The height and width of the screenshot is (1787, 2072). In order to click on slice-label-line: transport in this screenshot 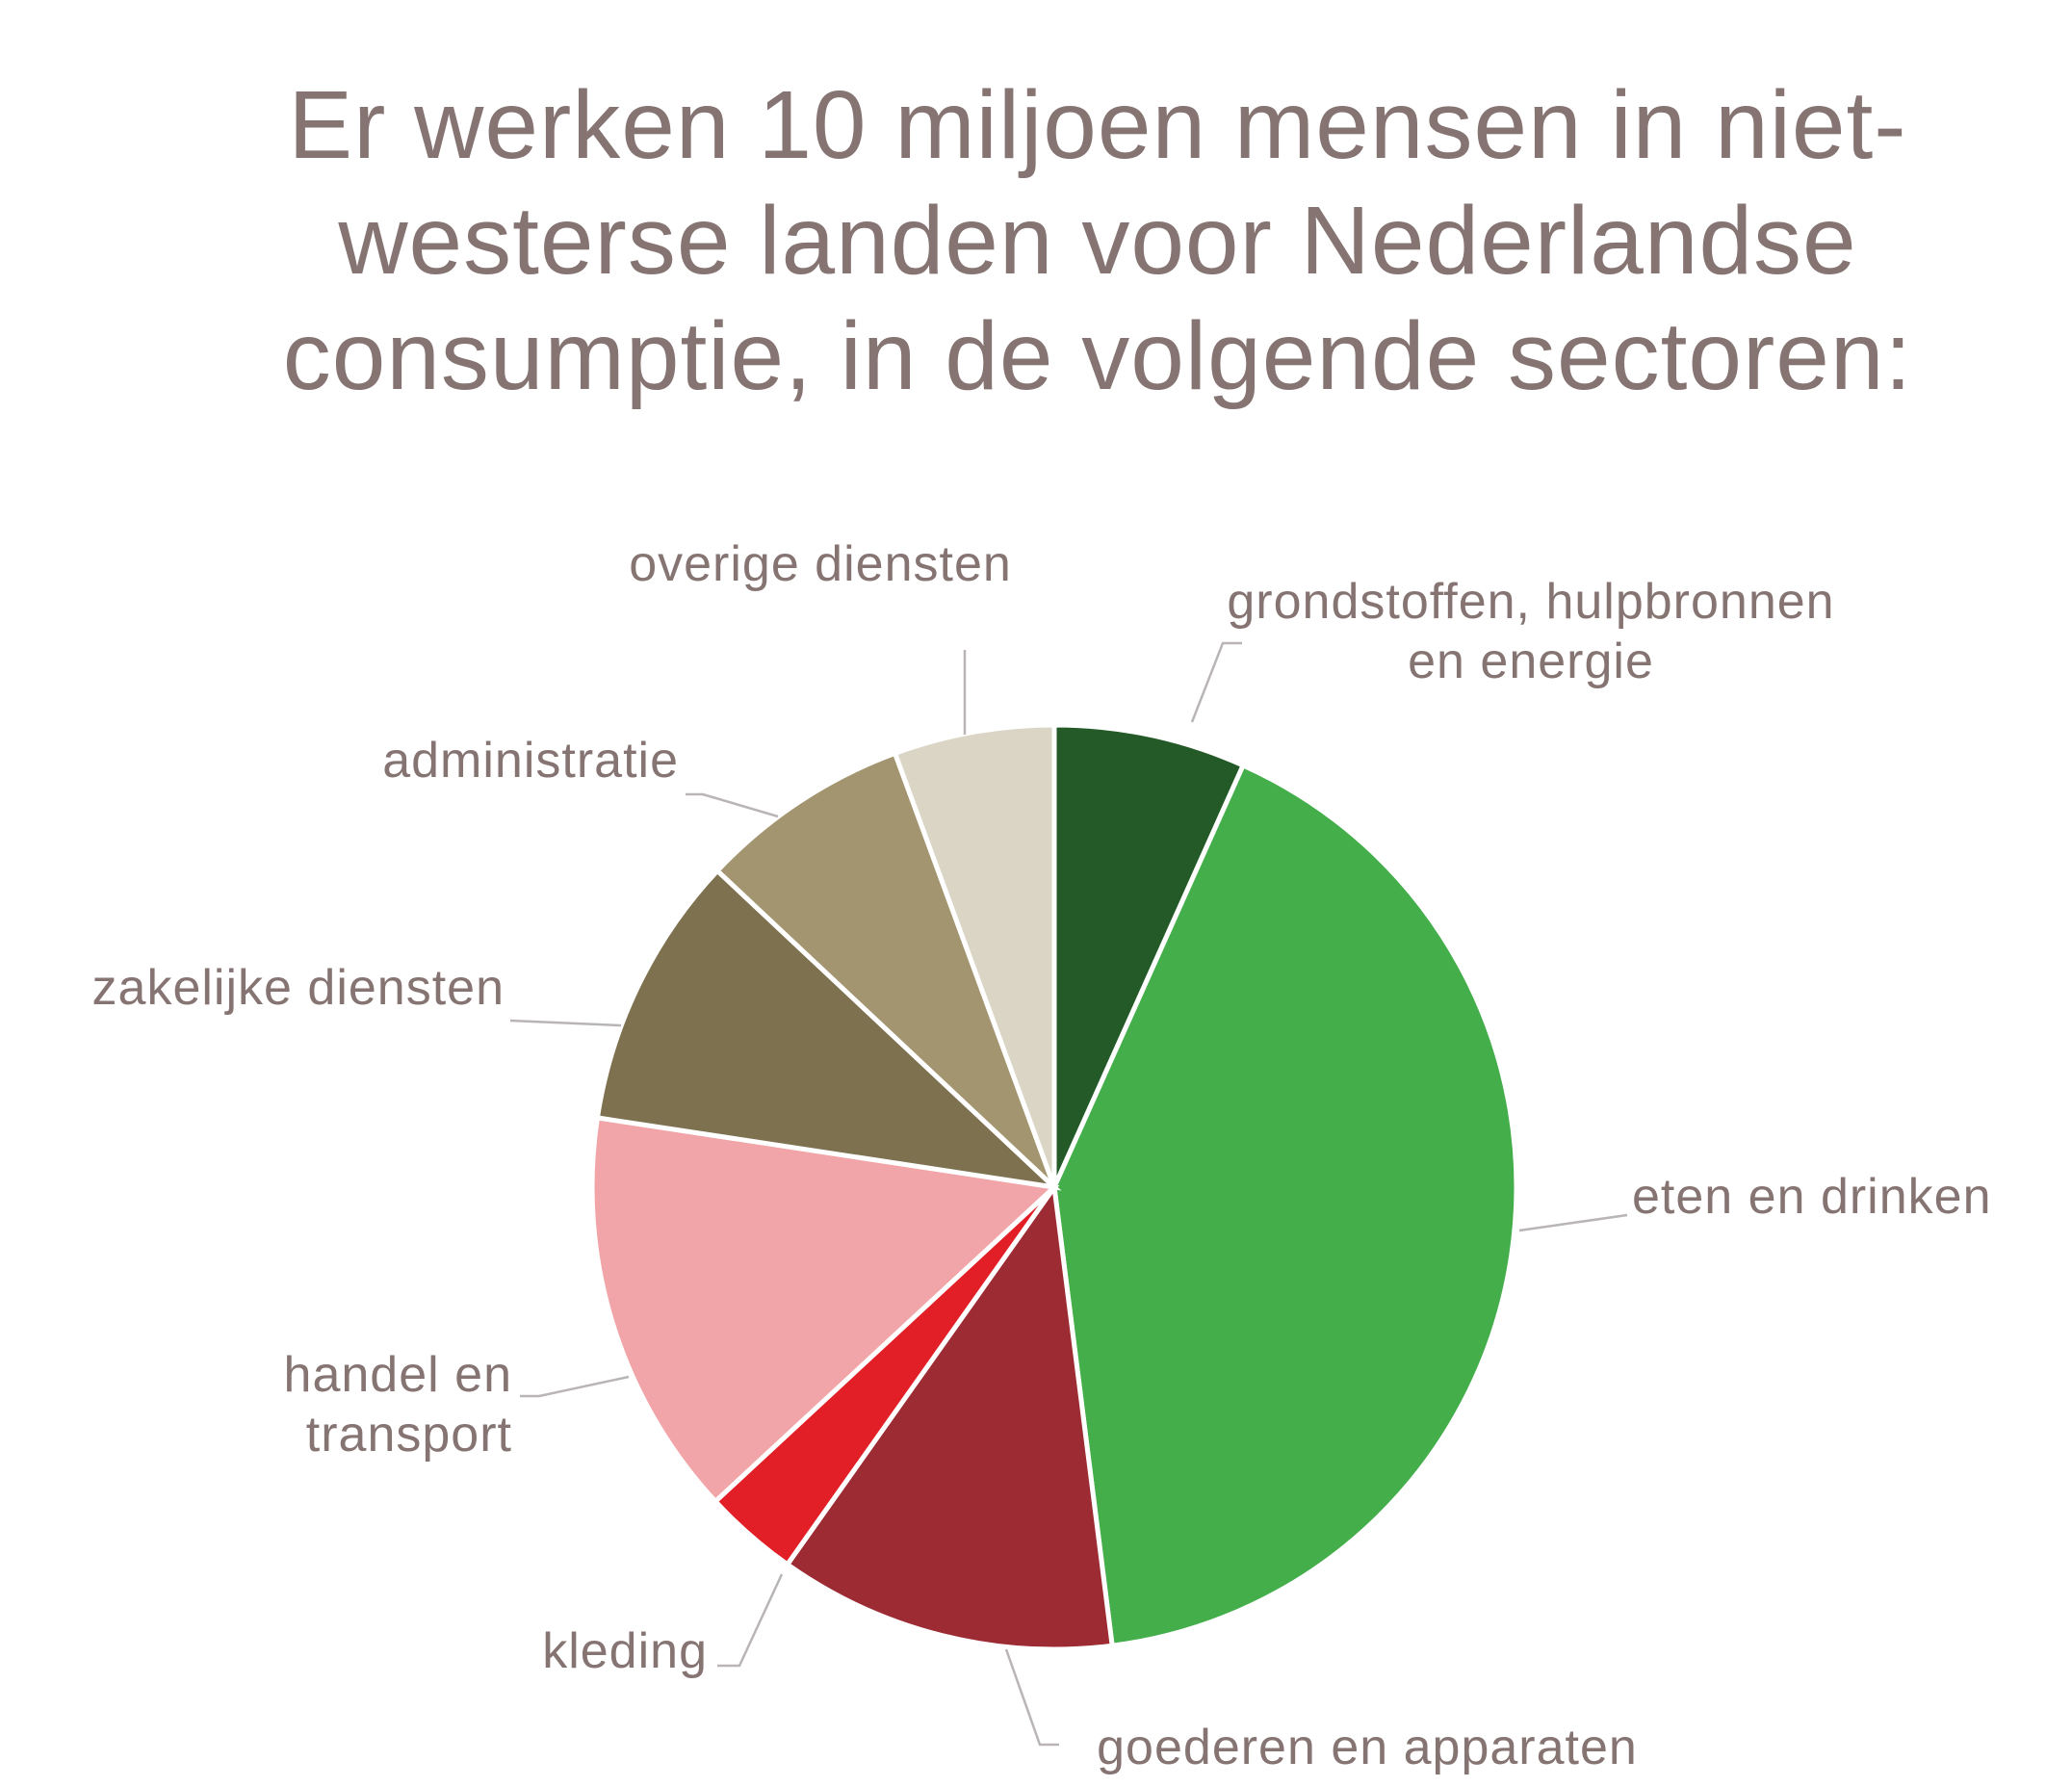, I will do `click(409, 1435)`.